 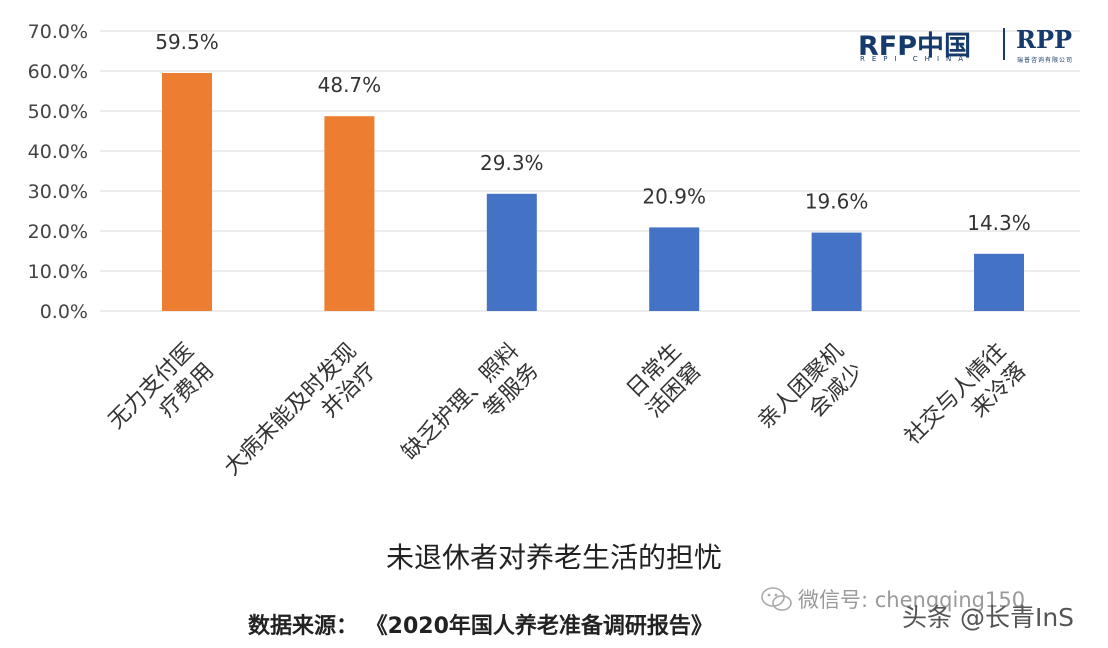 What do you see at coordinates (58, 192) in the screenshot?
I see `y-tick-label: 30.0%` at bounding box center [58, 192].